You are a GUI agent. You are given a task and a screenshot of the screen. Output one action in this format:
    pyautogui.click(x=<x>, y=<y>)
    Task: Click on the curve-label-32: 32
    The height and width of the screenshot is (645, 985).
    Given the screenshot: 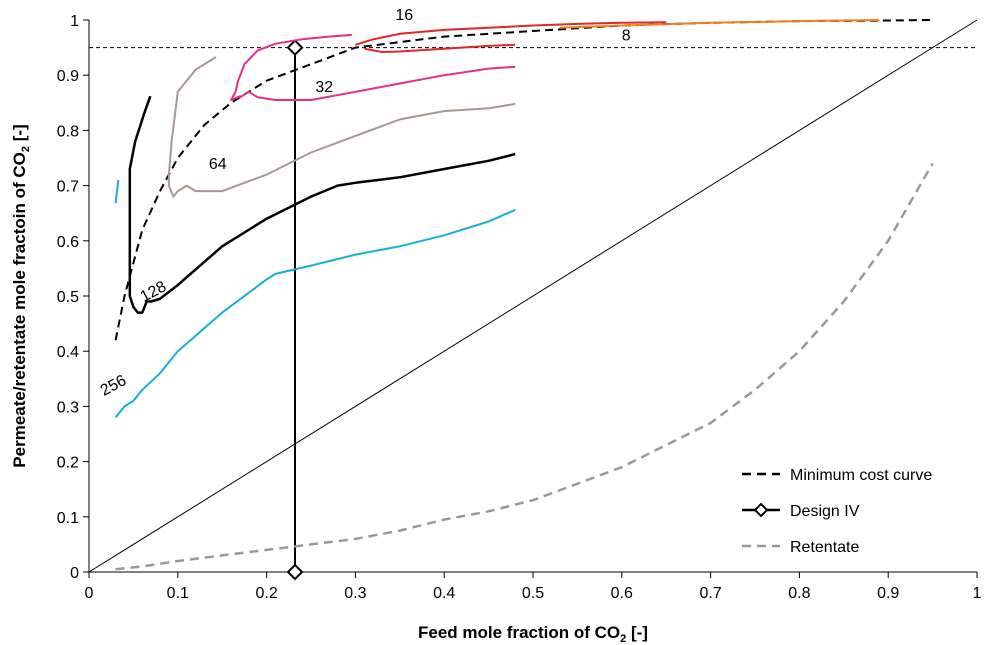 What is the action you would take?
    pyautogui.click(x=324, y=87)
    